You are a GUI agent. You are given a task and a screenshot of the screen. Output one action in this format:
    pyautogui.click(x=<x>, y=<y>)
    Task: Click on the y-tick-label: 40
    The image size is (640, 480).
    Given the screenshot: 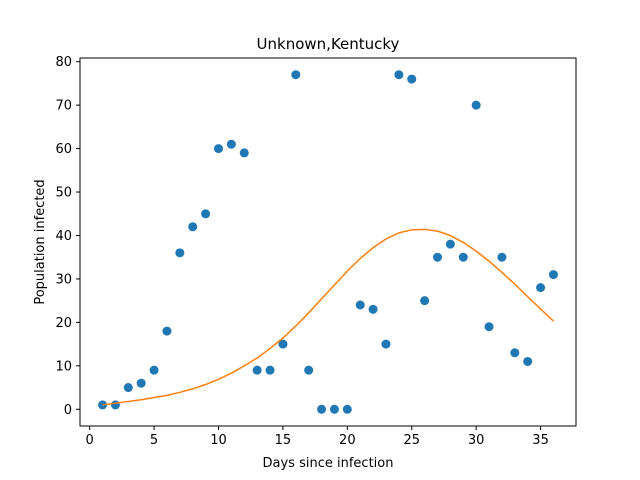 What is the action you would take?
    pyautogui.click(x=63, y=236)
    